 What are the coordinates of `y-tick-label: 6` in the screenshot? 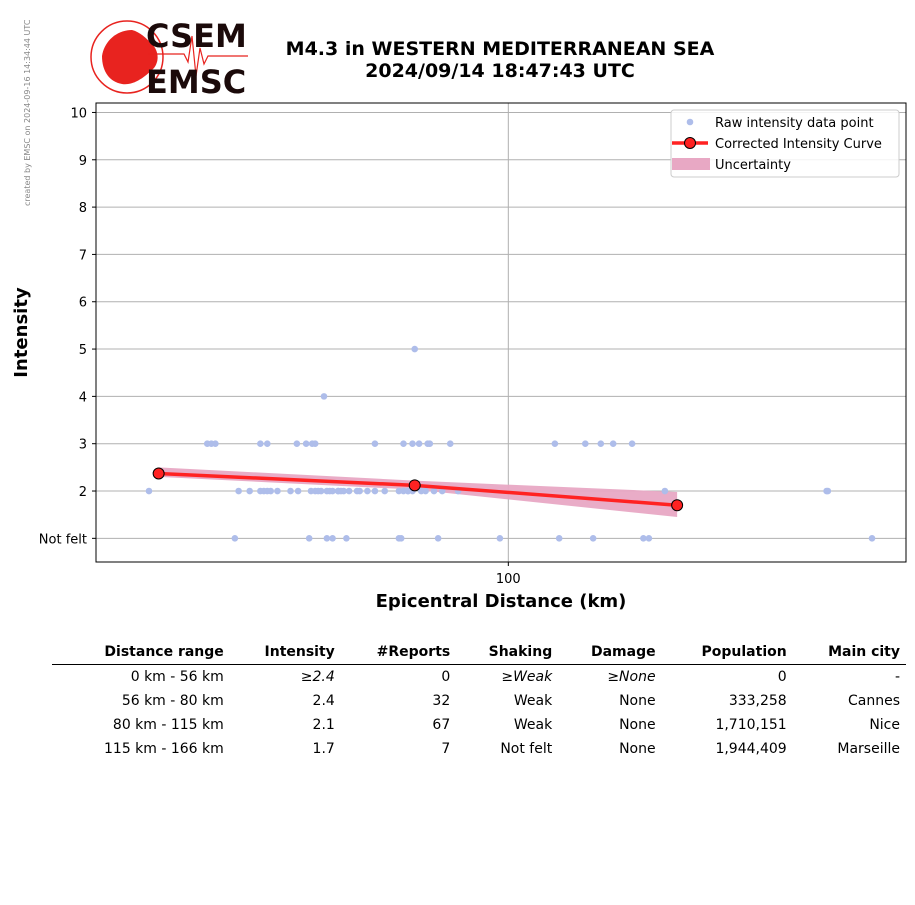 It's located at (83, 303).